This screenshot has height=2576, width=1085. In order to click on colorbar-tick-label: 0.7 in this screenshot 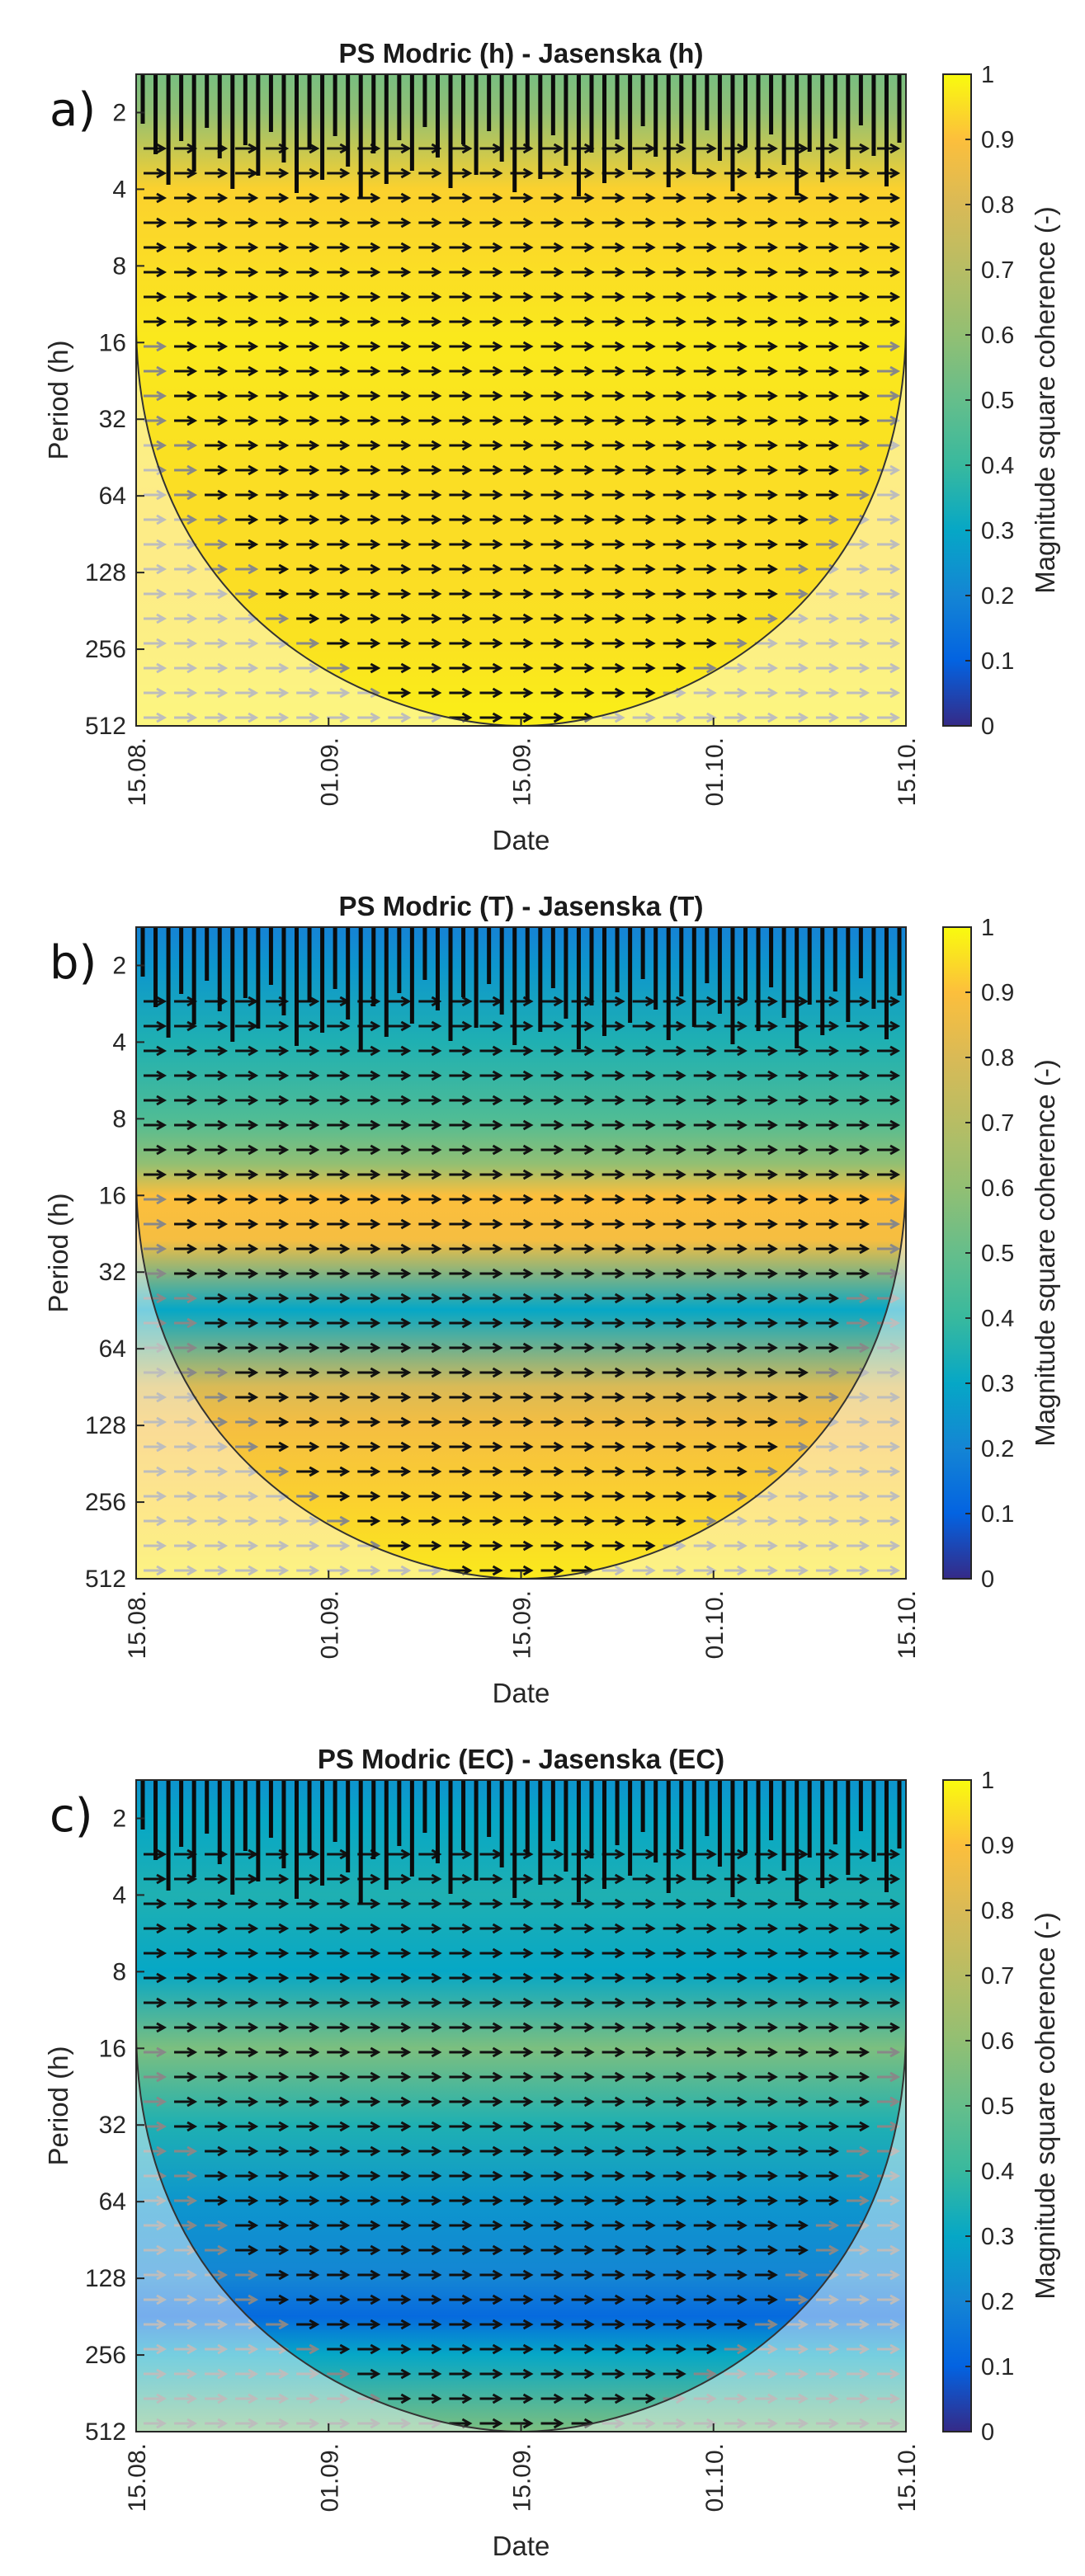, I will do `click(997, 1976)`.